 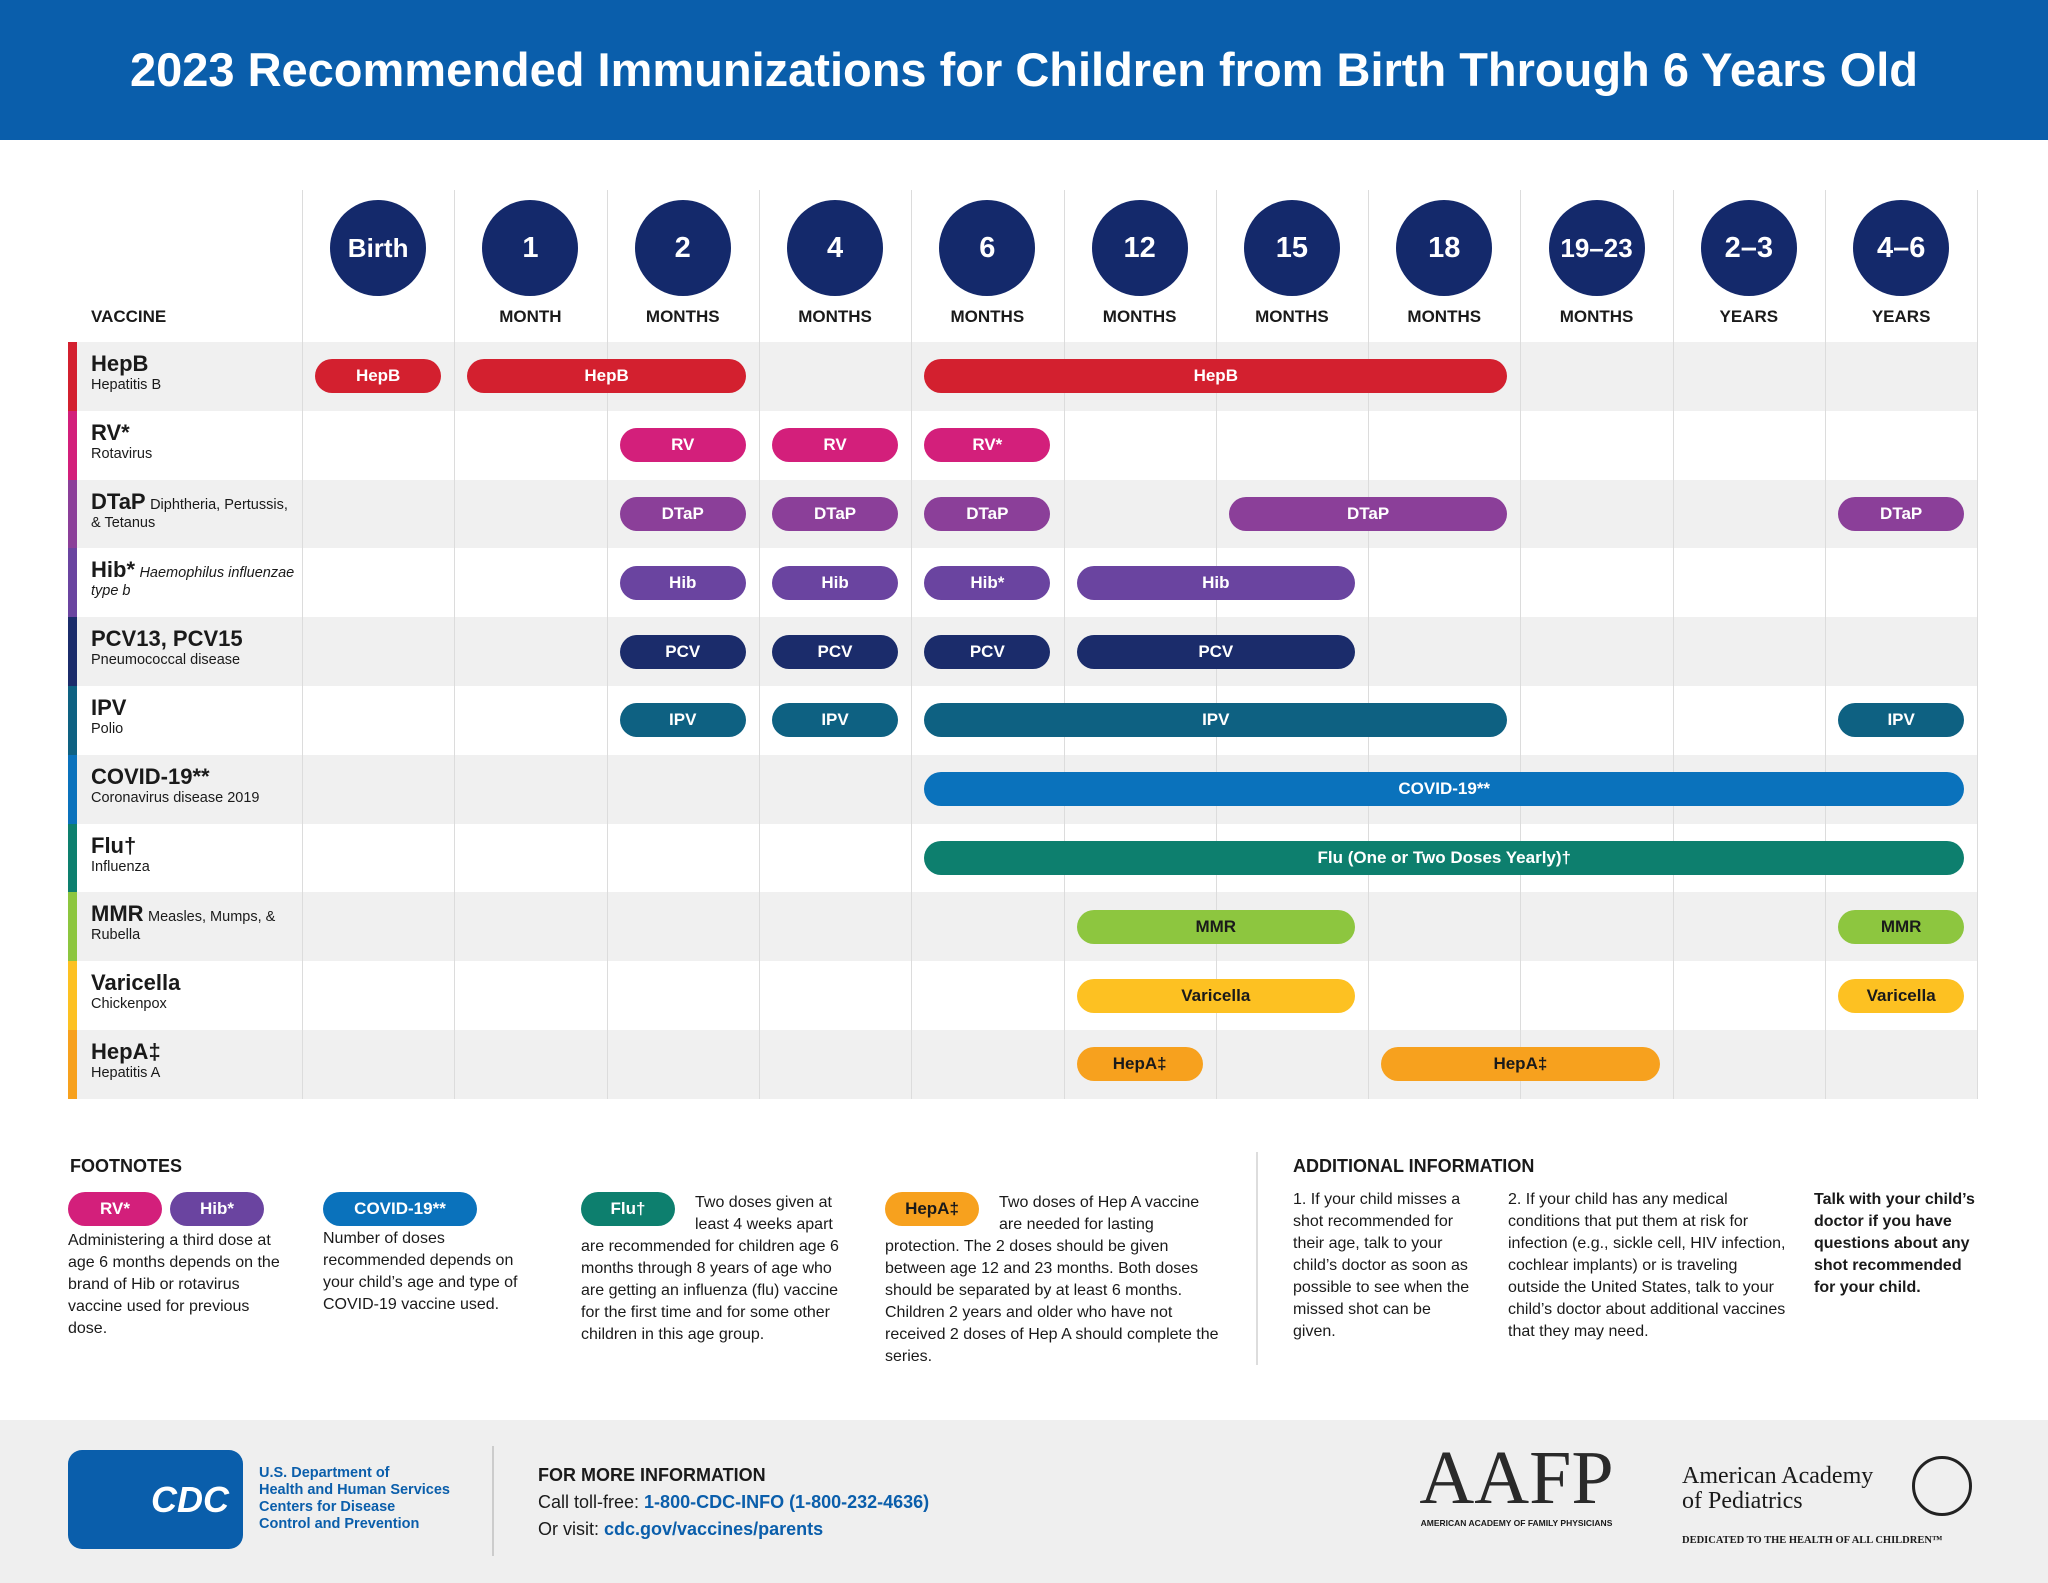 What do you see at coordinates (122, 453) in the screenshot?
I see `vaccine-description: Rotavirus` at bounding box center [122, 453].